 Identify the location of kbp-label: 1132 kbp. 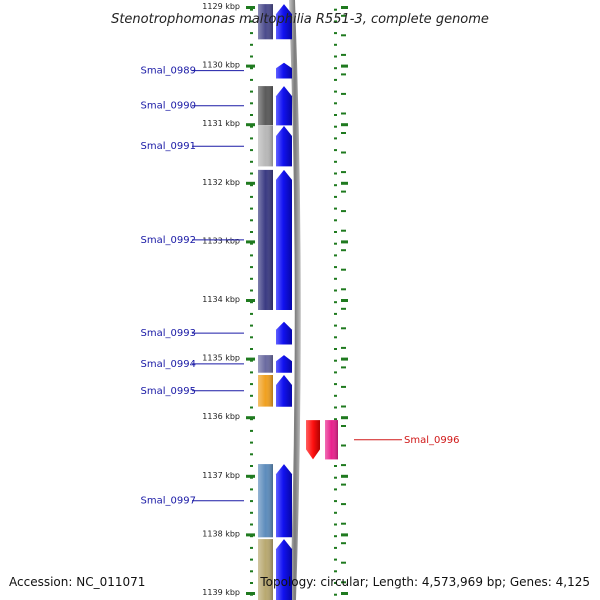
(221, 182).